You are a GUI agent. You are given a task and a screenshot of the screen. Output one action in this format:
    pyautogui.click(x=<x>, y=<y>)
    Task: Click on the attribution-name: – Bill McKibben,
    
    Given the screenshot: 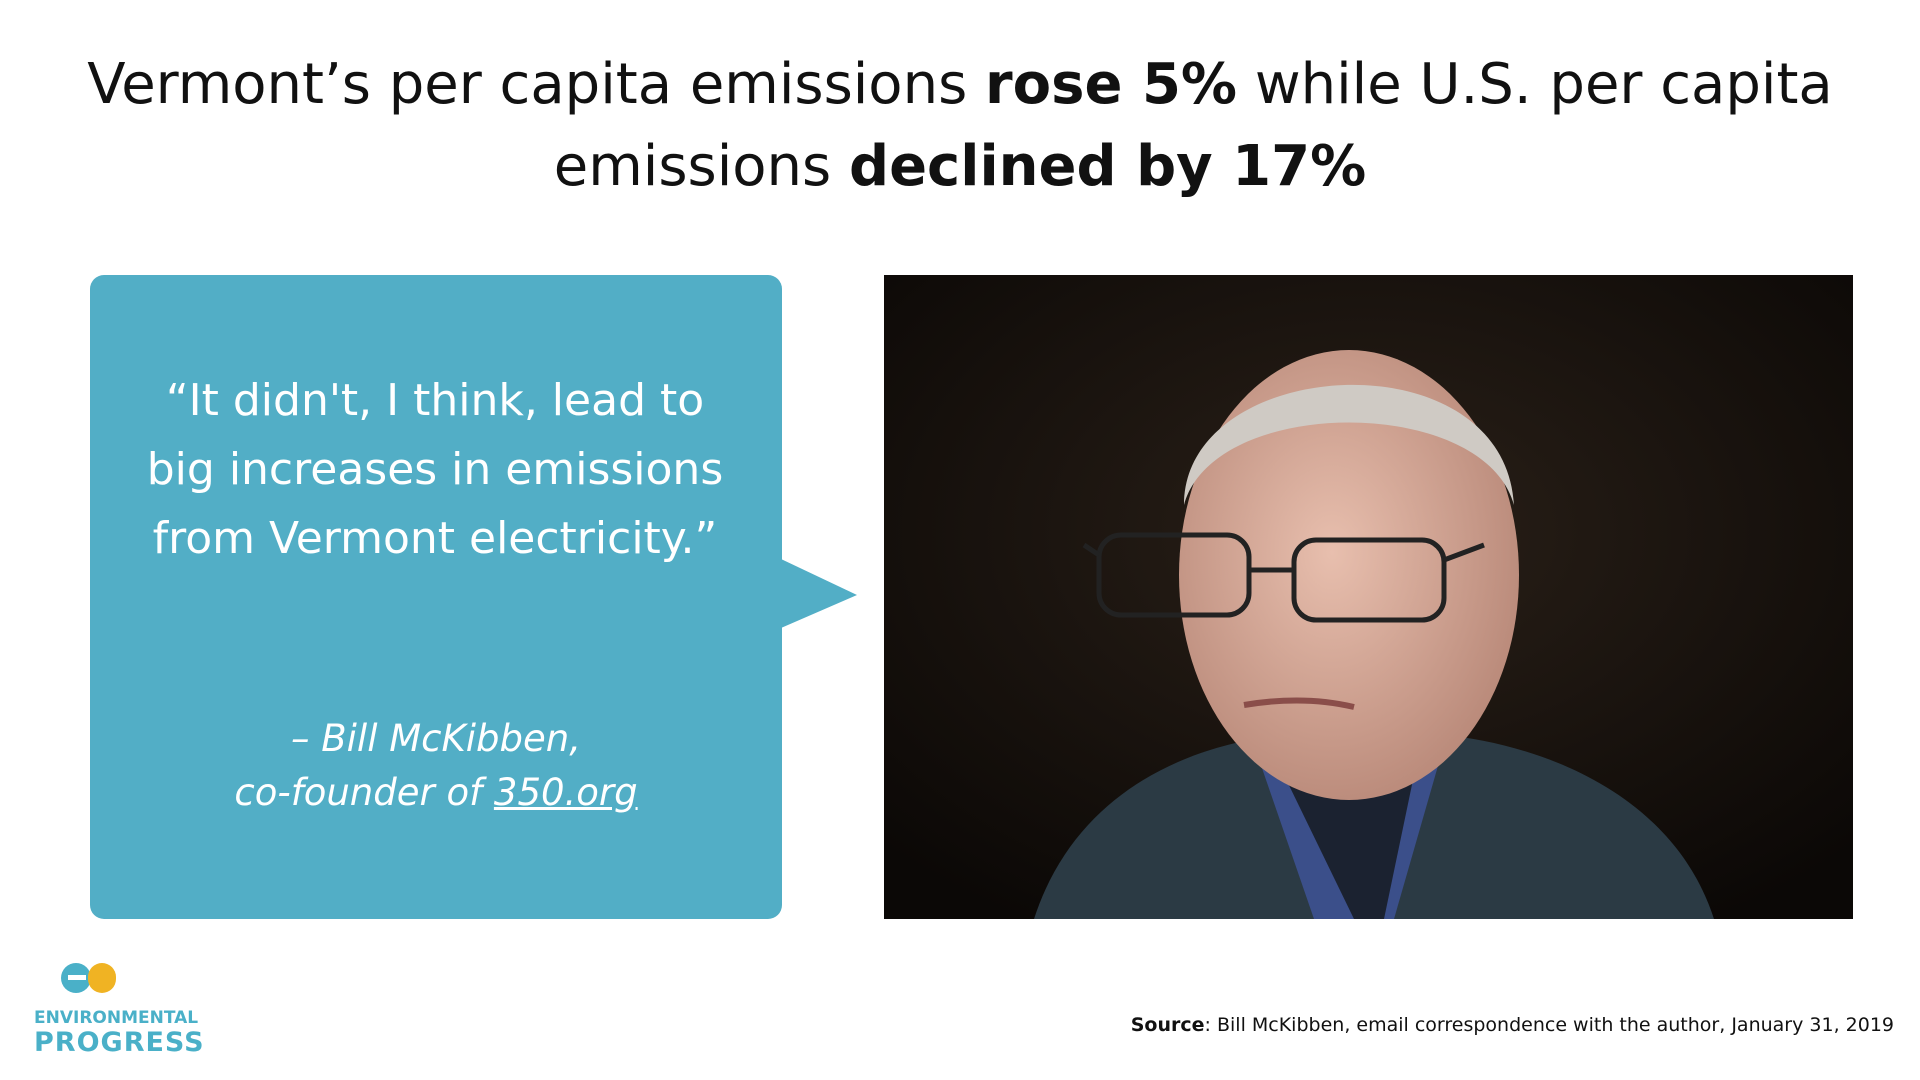 What is the action you would take?
    pyautogui.click(x=435, y=738)
    